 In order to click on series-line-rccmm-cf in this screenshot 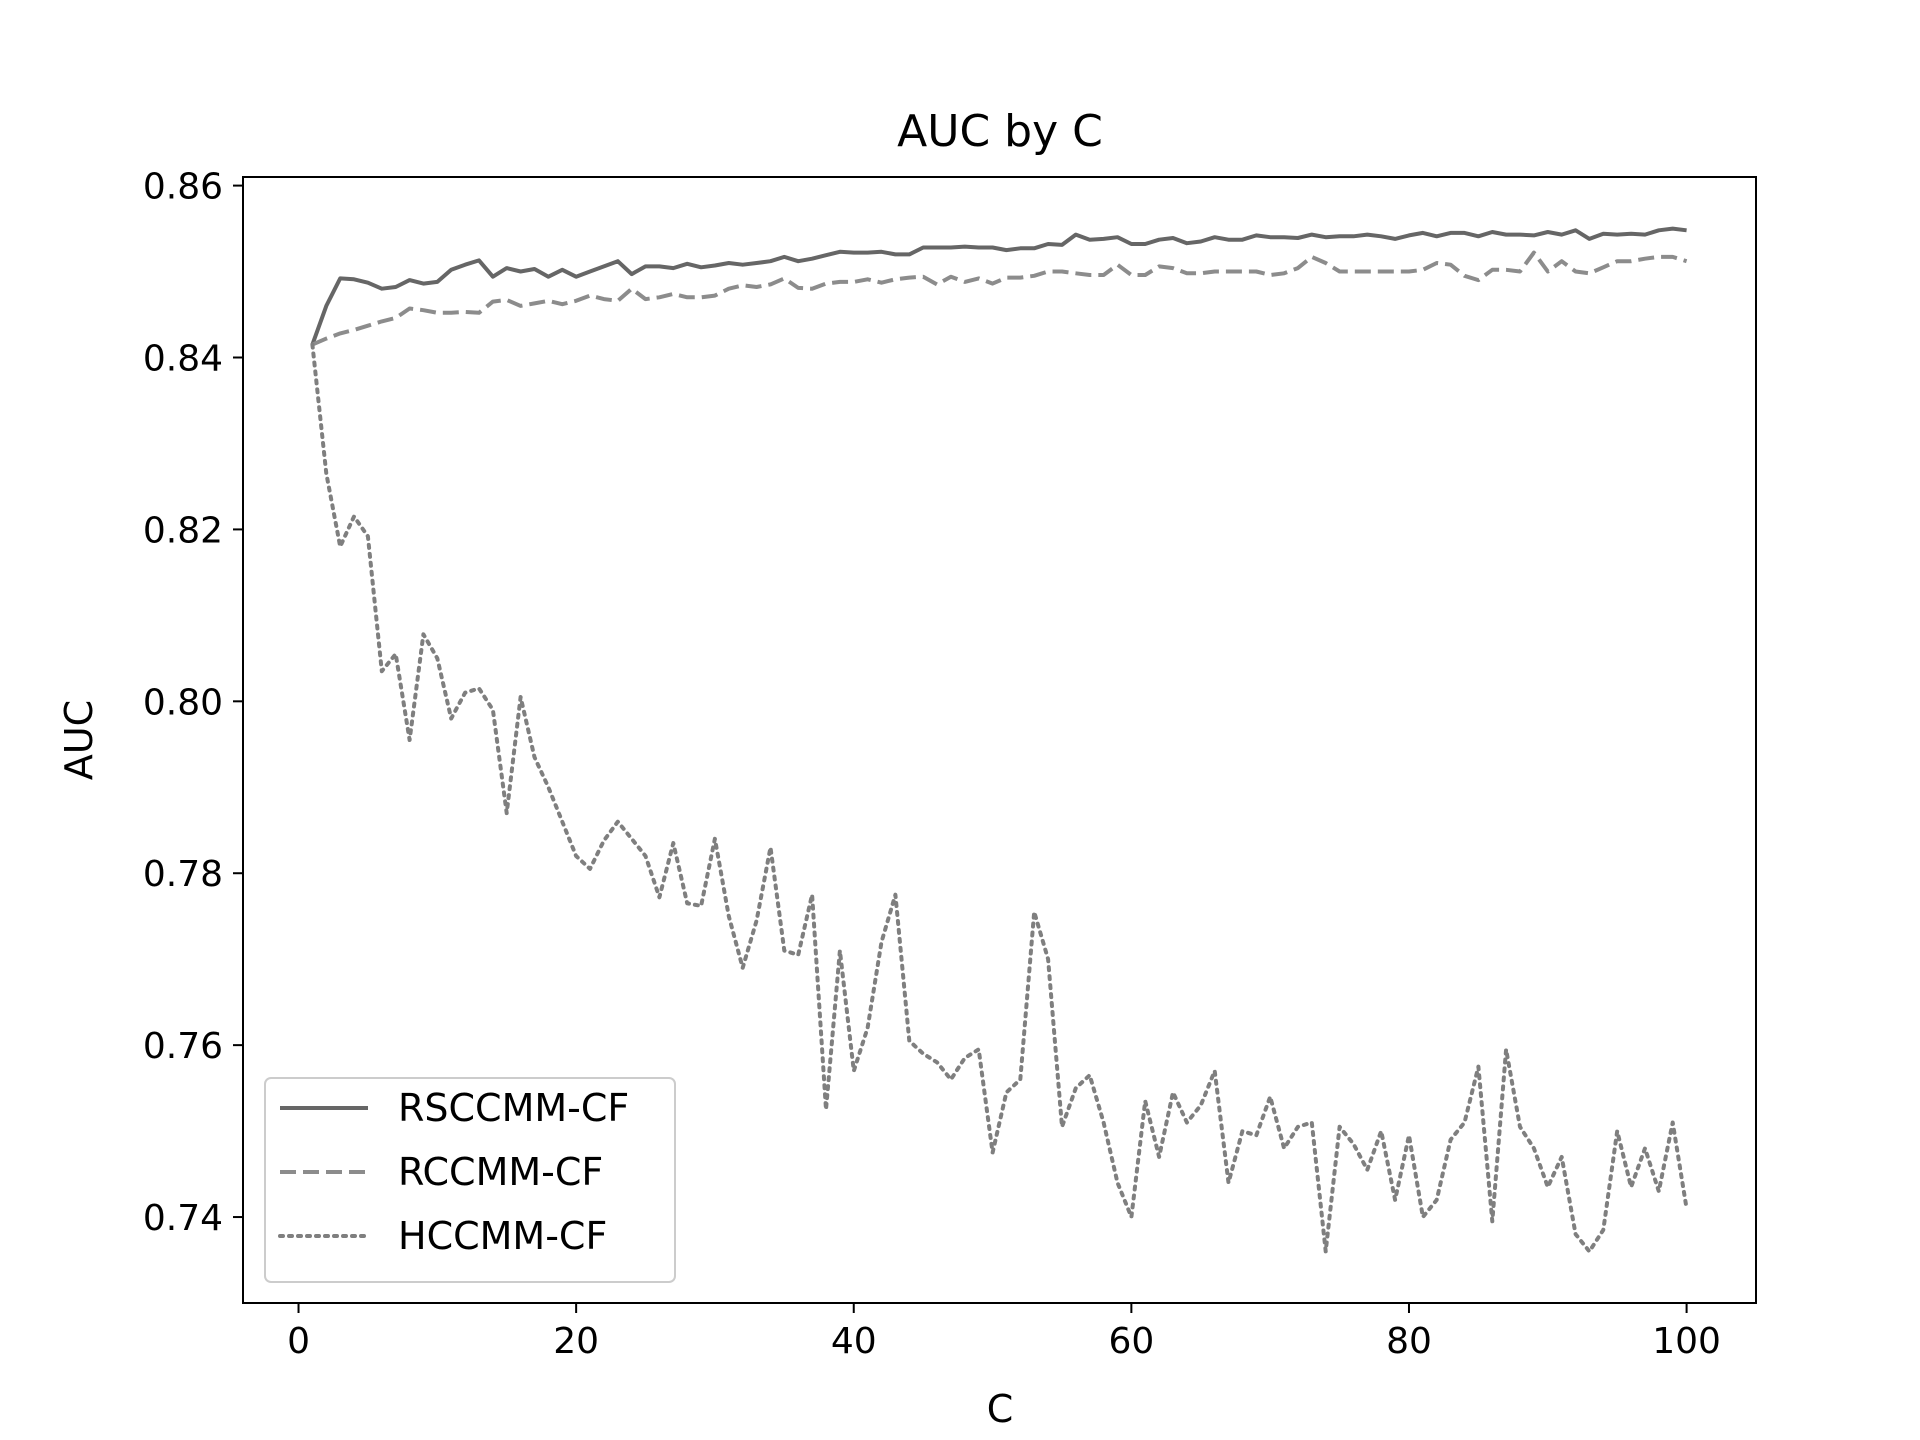, I will do `click(999, 298)`.